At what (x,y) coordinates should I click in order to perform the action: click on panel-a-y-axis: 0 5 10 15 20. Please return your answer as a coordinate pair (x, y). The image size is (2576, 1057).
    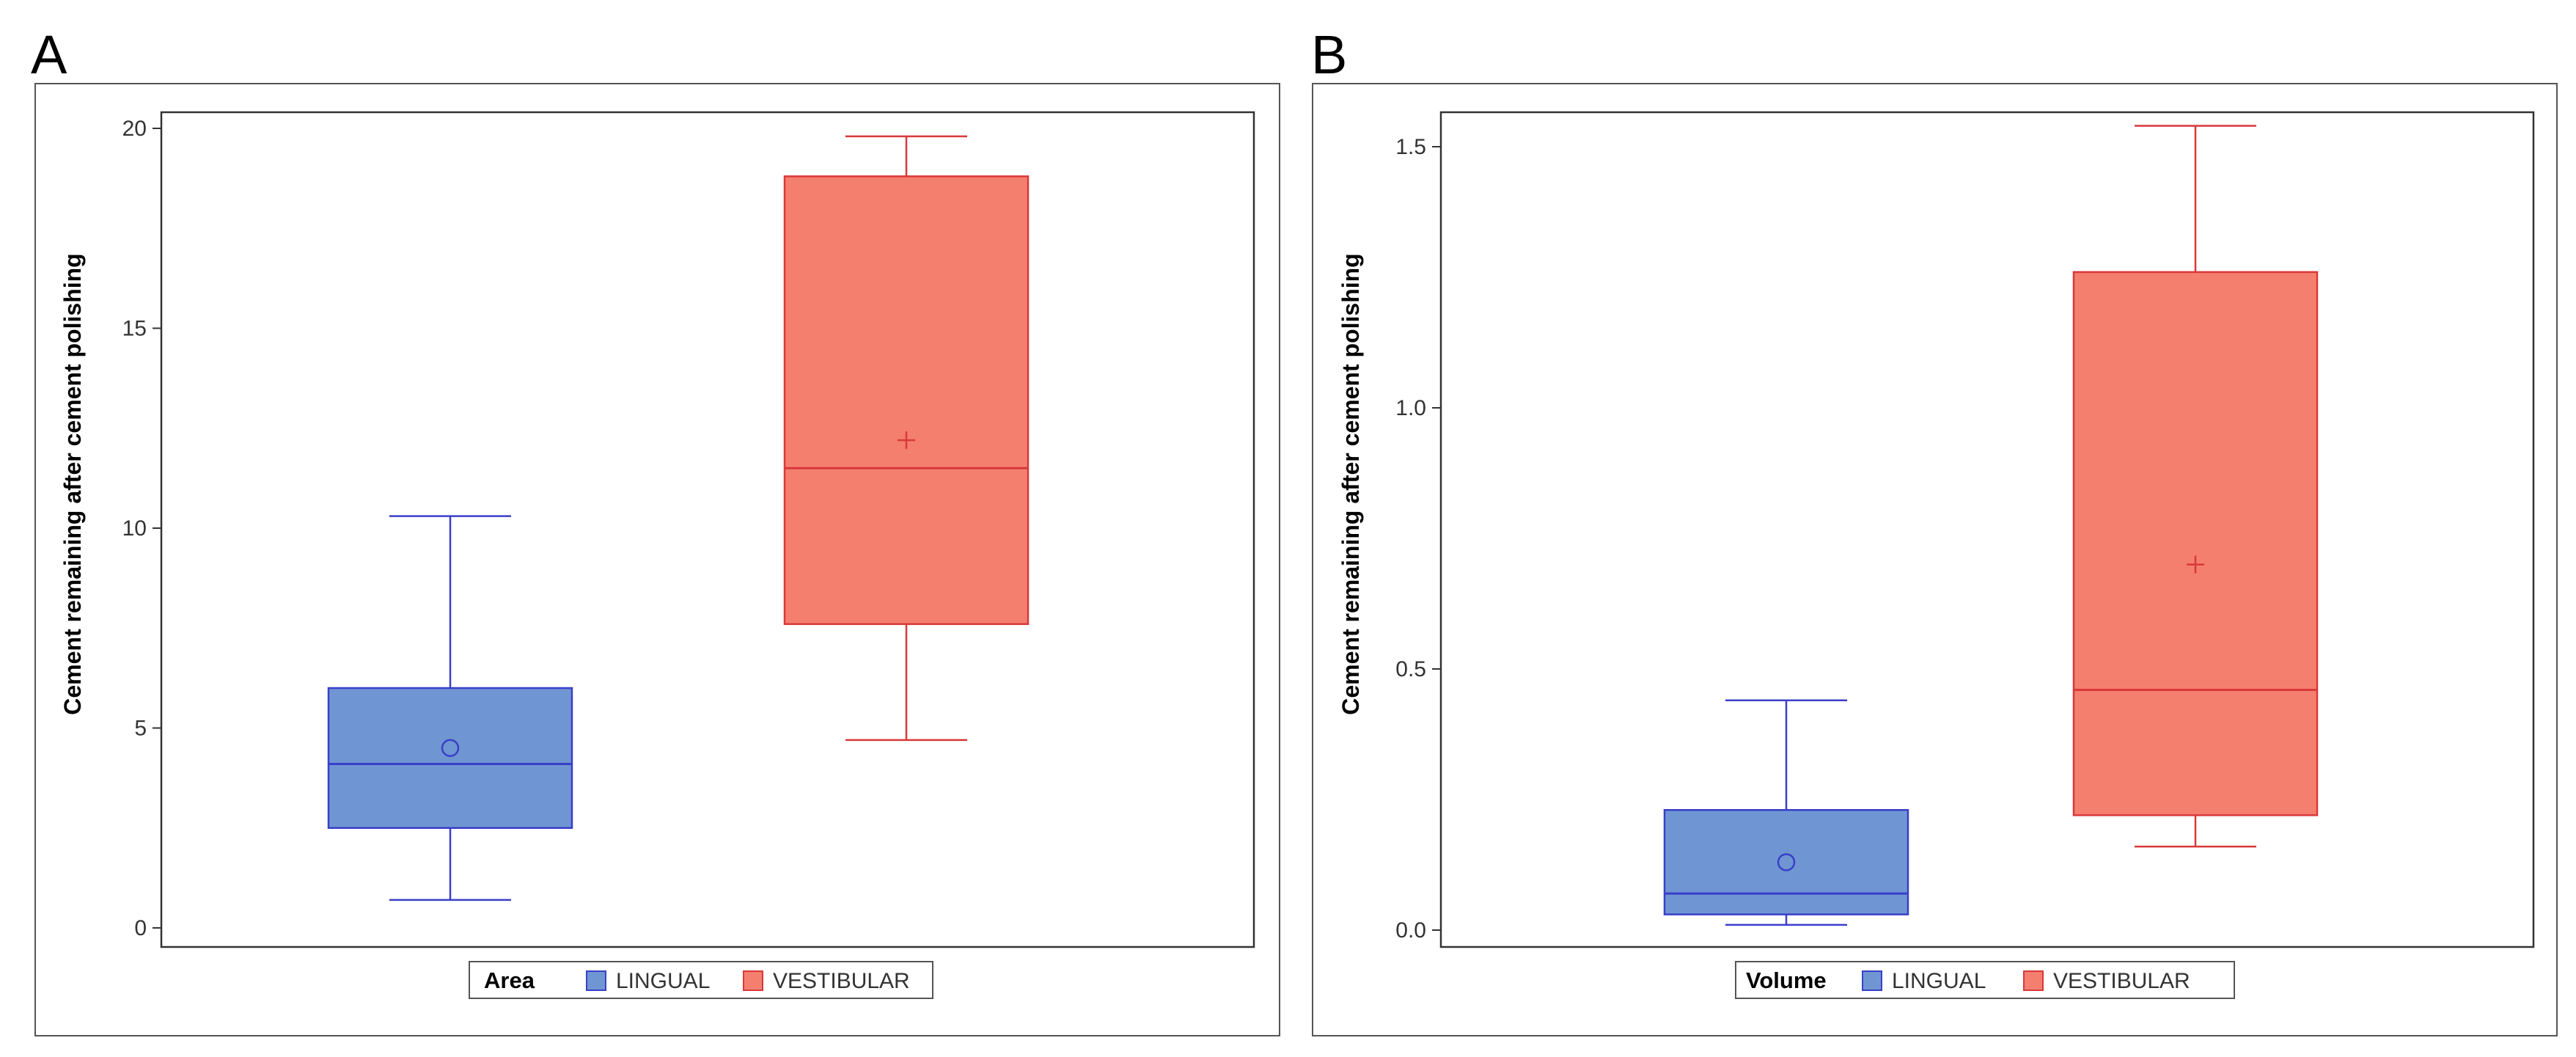
    Looking at the image, I should click on (142, 529).